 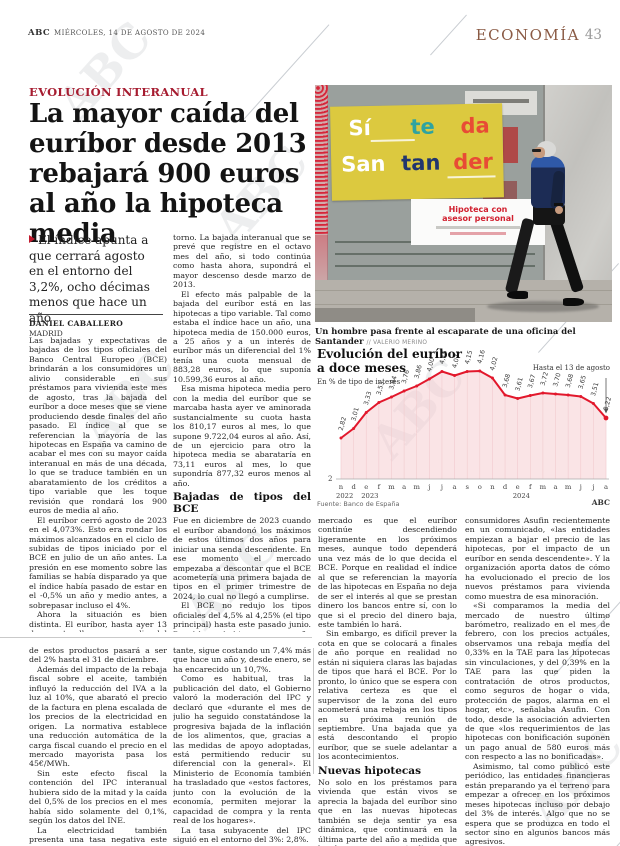 I want to click on man-front-leg, so click(x=519, y=256).